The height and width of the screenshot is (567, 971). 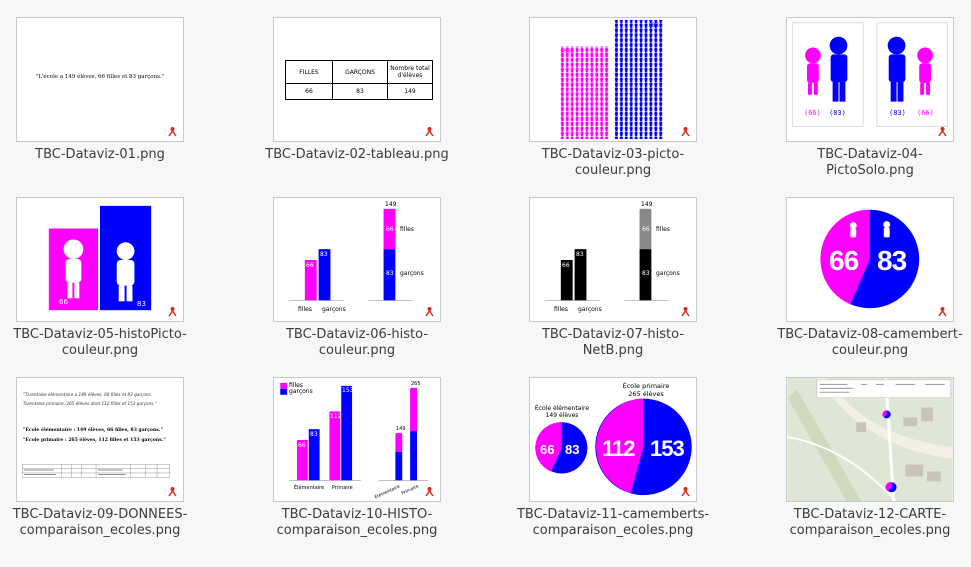 I want to click on legend-boys-swatch, so click(x=284, y=391).